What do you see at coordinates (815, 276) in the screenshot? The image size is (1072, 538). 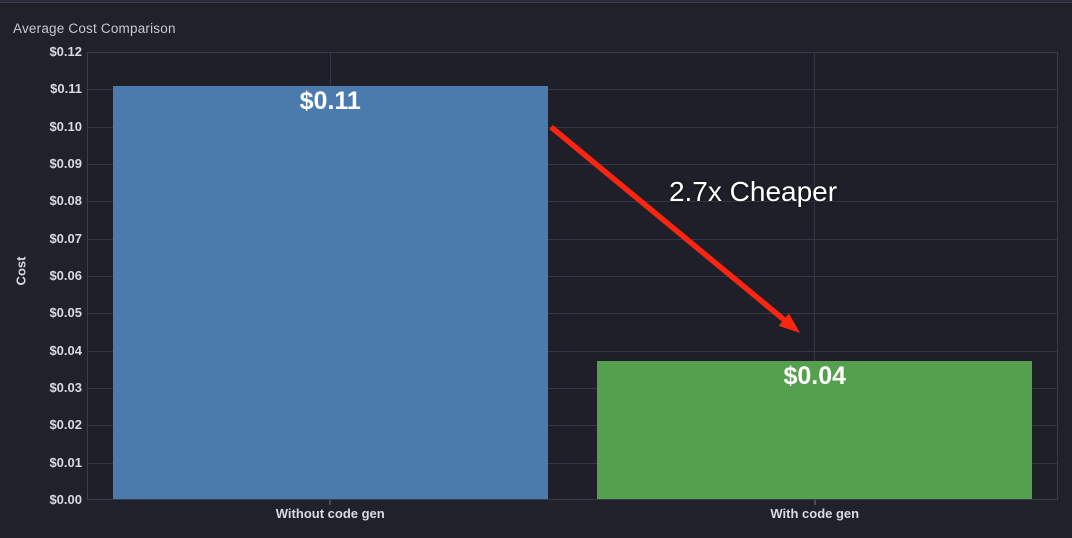 I see `gridline-vertical` at bounding box center [815, 276].